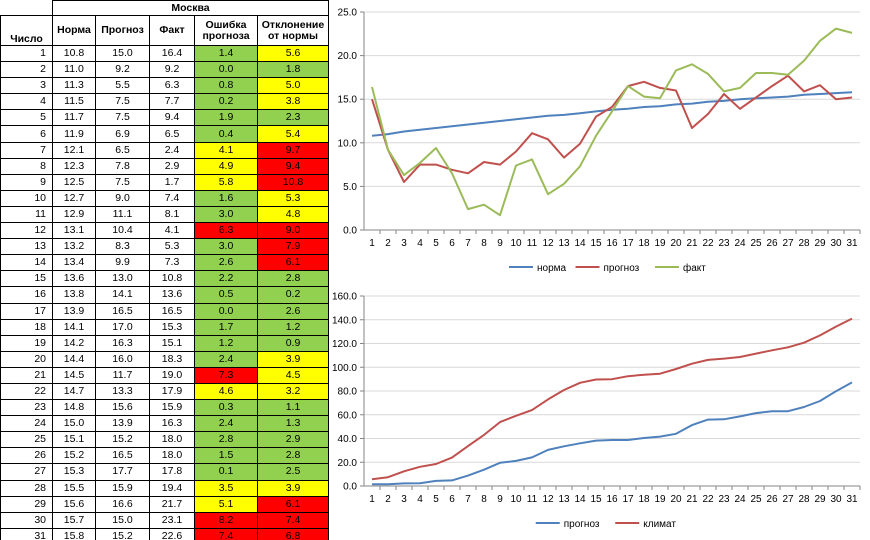 Image resolution: width=870 pixels, height=540 pixels. I want to click on table-row: 3 11.3 5.5 6.3 0.8 5.0, so click(164, 86).